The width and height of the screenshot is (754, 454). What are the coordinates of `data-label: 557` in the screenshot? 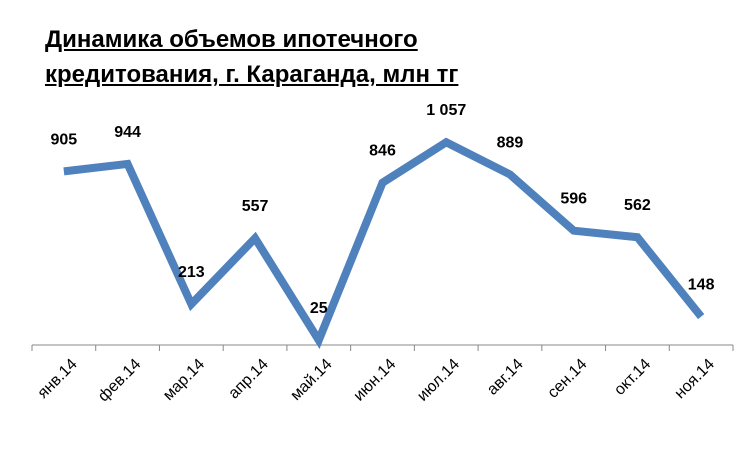 It's located at (255, 206).